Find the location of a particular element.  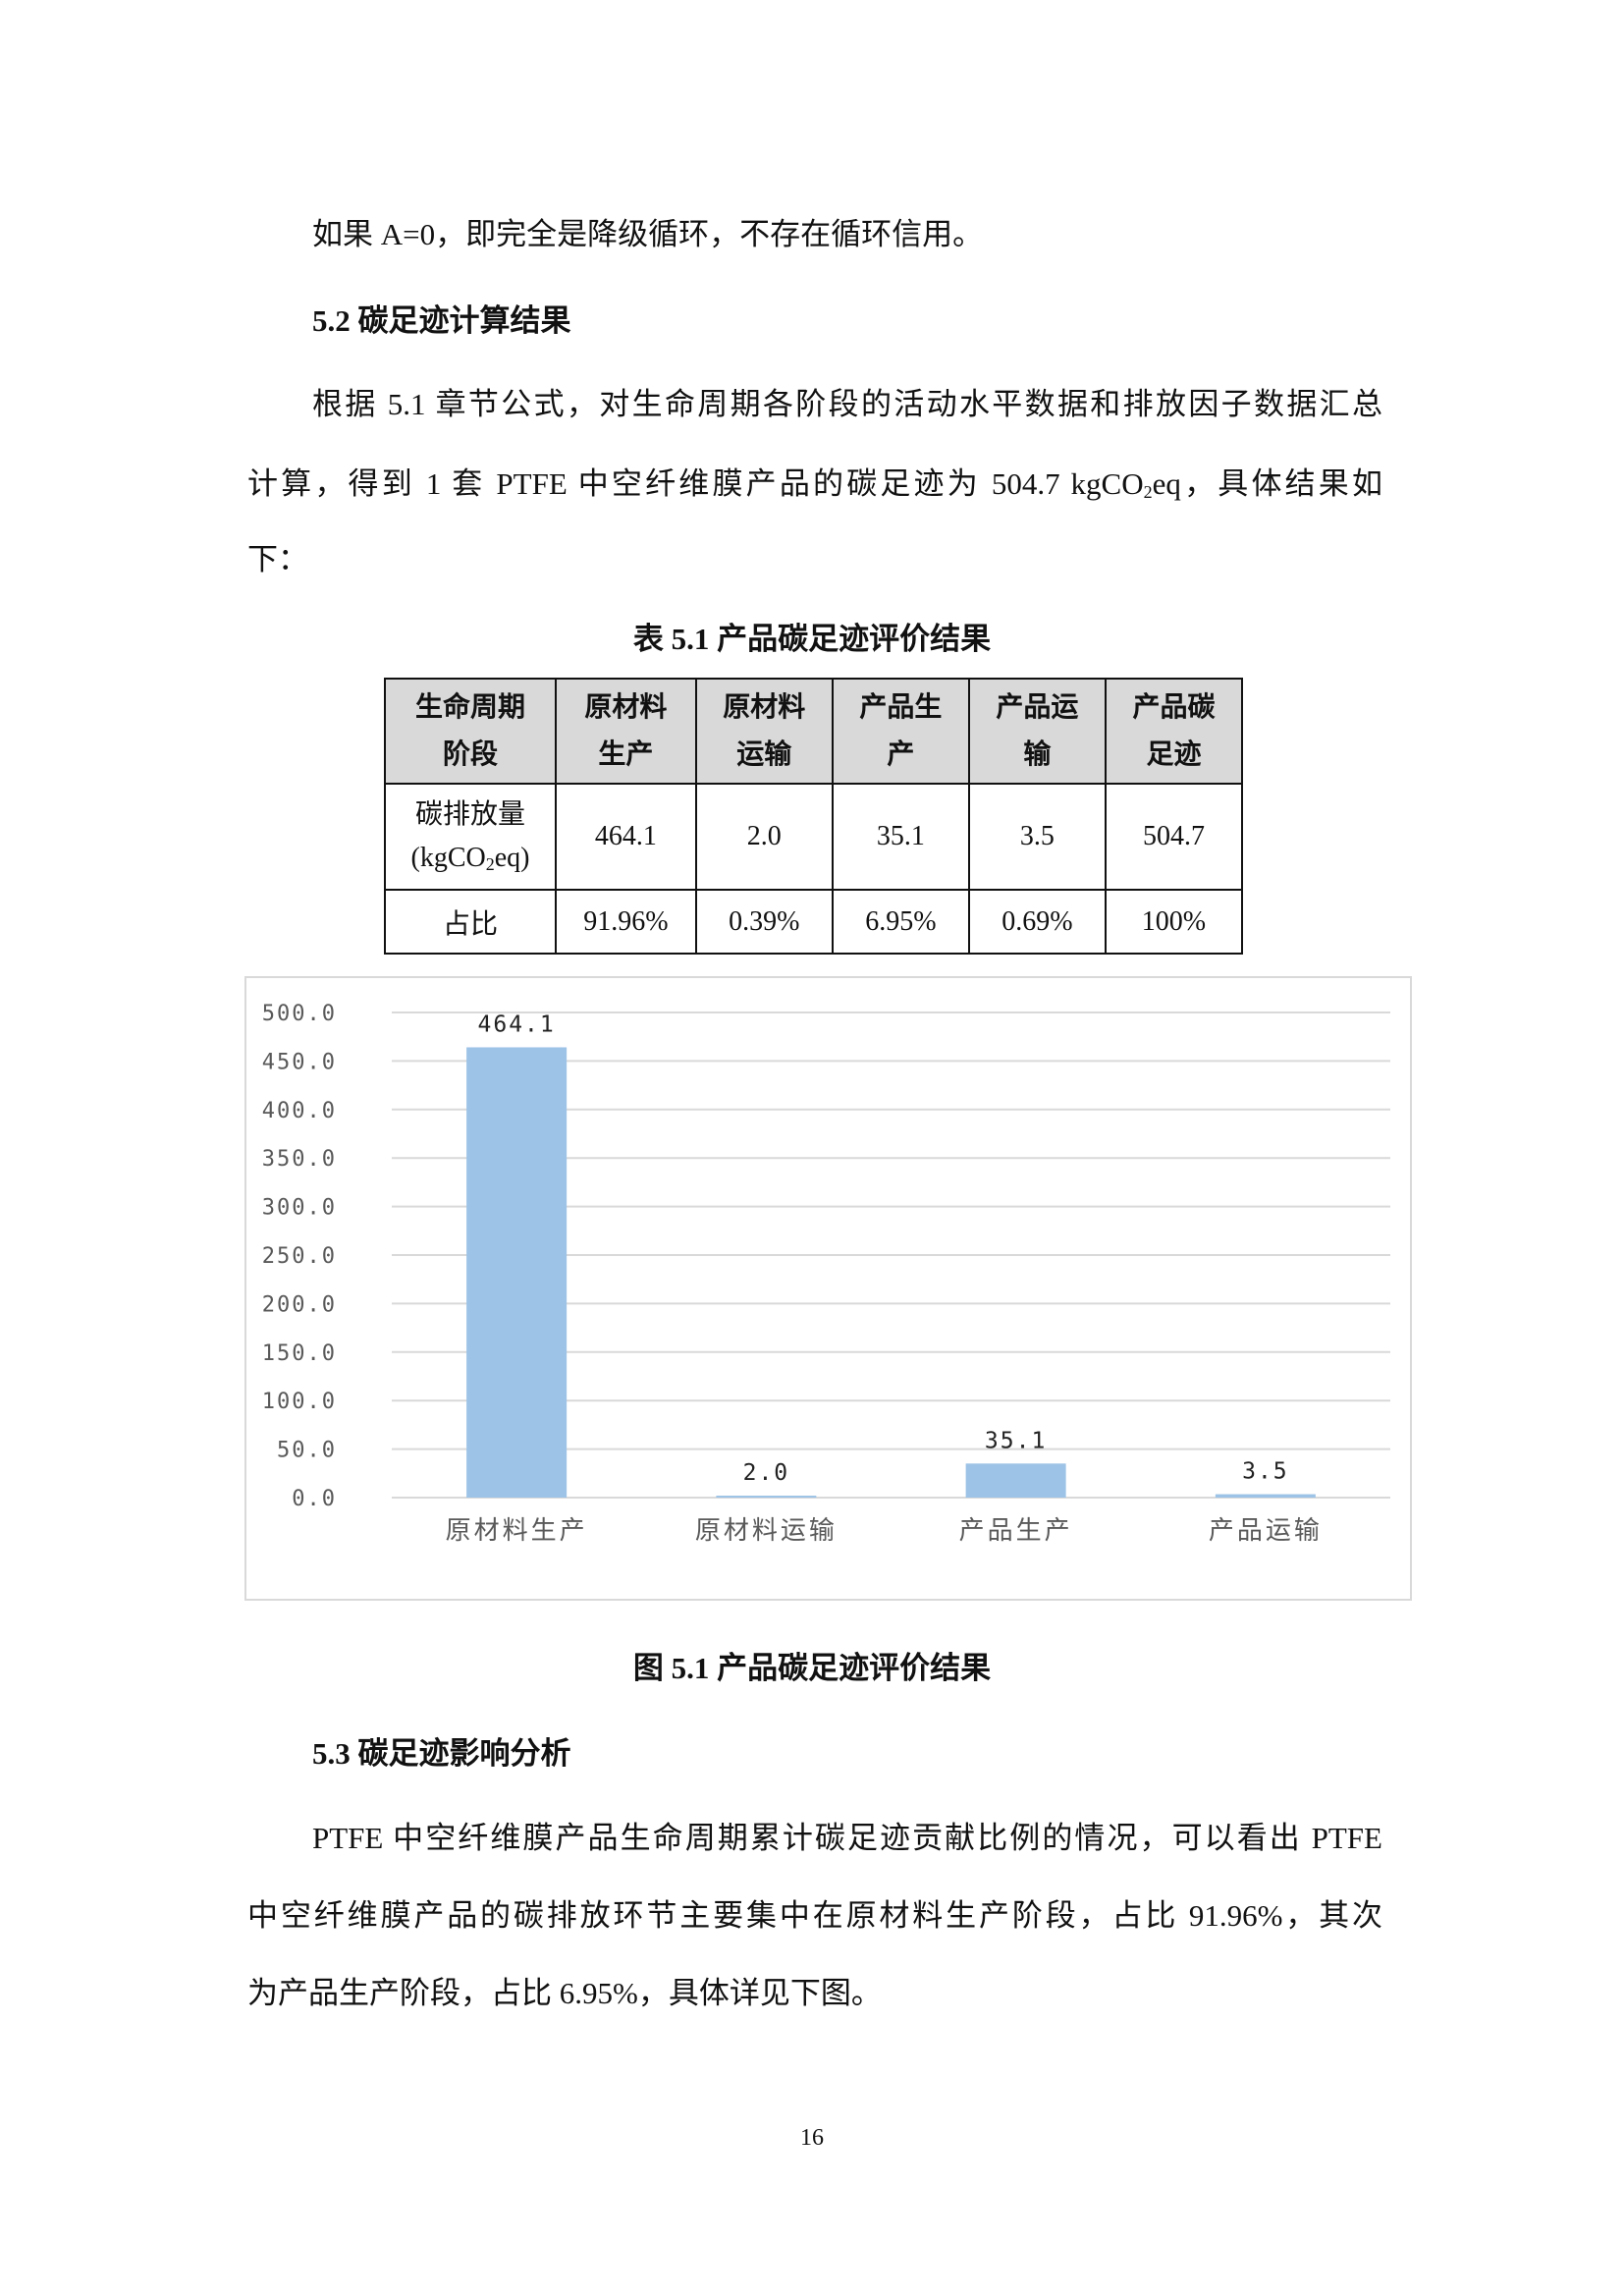

table-cell: 2.0 is located at coordinates (764, 837).